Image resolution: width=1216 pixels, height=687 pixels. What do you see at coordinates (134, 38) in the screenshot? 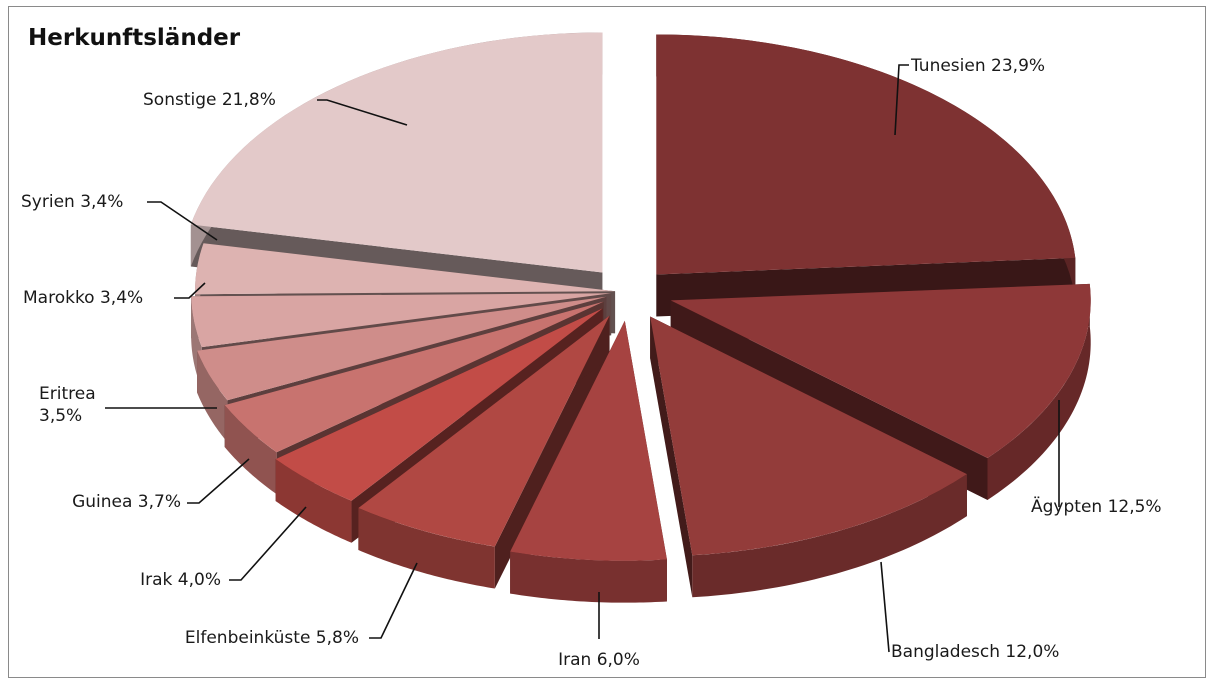
I see `chart-title: Herkunftsländer` at bounding box center [134, 38].